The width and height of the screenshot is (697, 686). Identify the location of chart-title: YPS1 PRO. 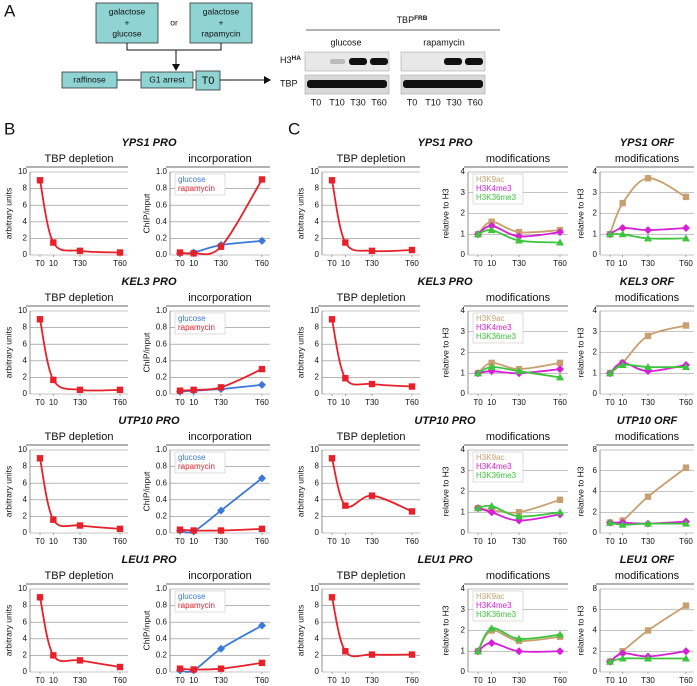
(148, 143).